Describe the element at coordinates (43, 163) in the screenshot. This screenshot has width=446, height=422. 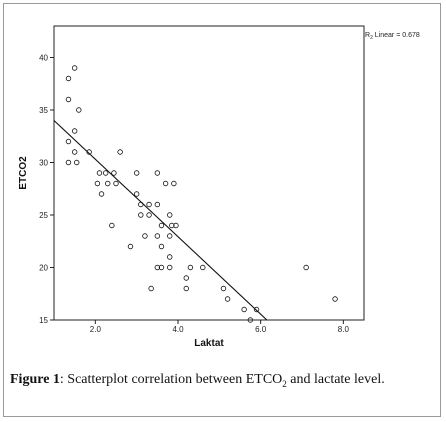
I see `y-tick-label: 30` at that location.